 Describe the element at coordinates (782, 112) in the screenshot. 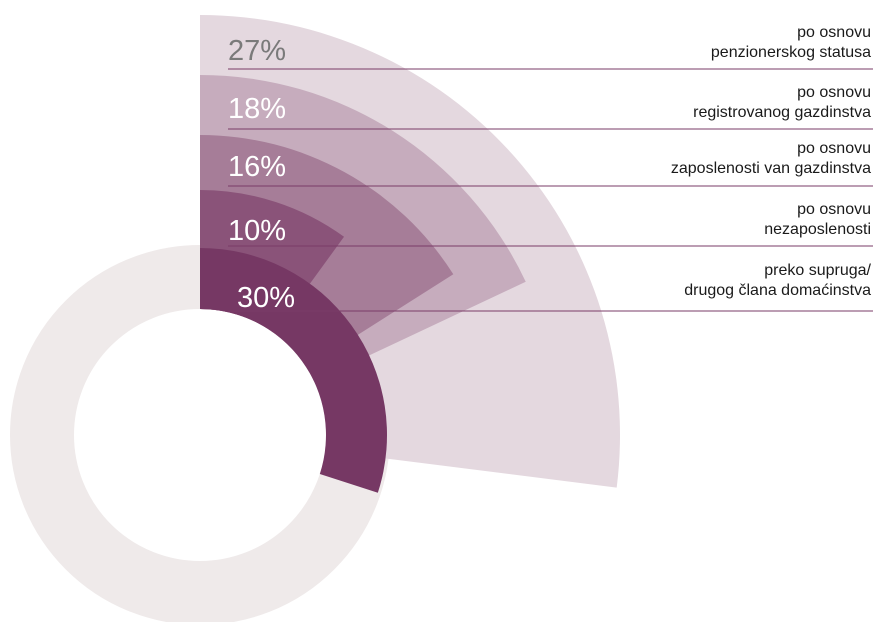

I see `category-label-2-line-2: registrovanog gazdinstva` at that location.